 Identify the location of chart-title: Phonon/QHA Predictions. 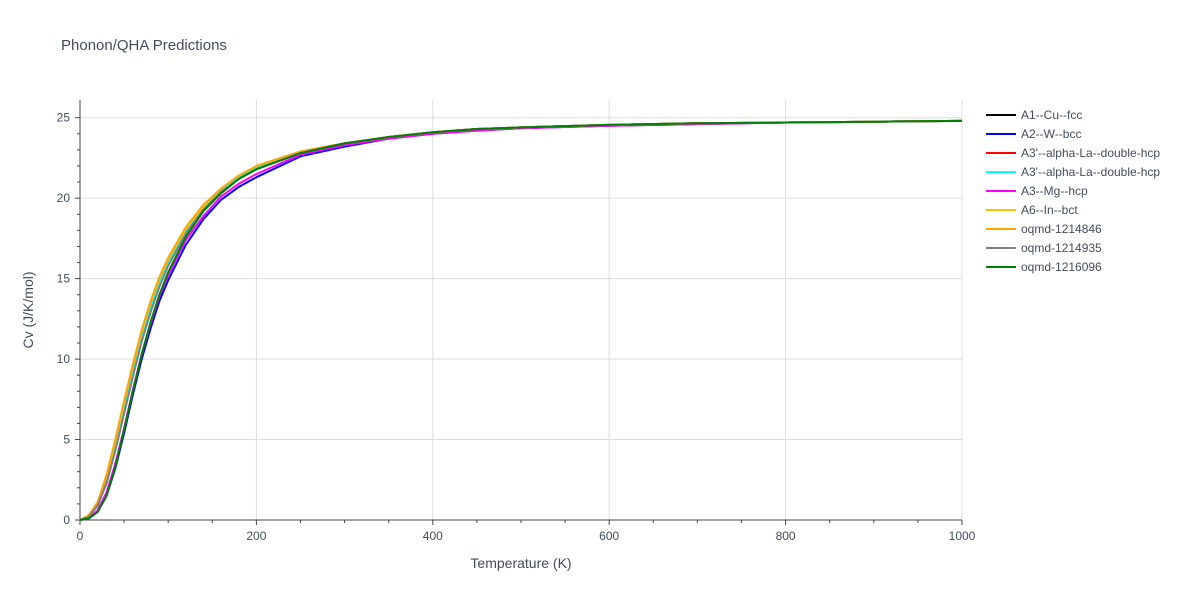
(144, 45).